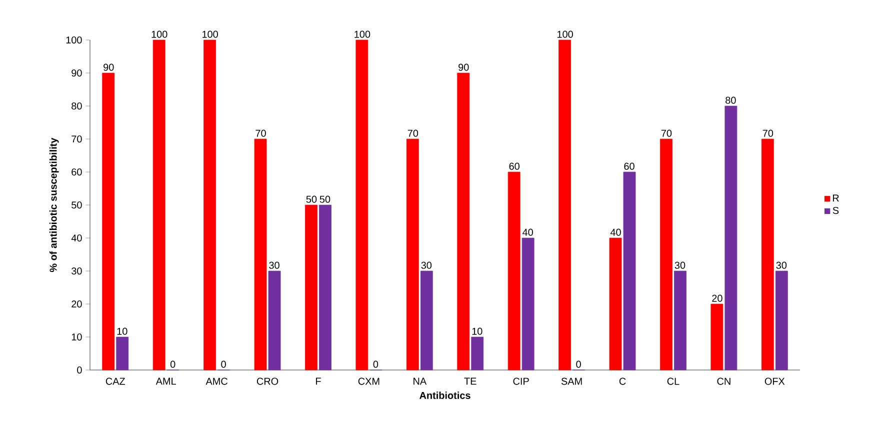 The image size is (872, 446). What do you see at coordinates (835, 210) in the screenshot?
I see `legend-label: S` at bounding box center [835, 210].